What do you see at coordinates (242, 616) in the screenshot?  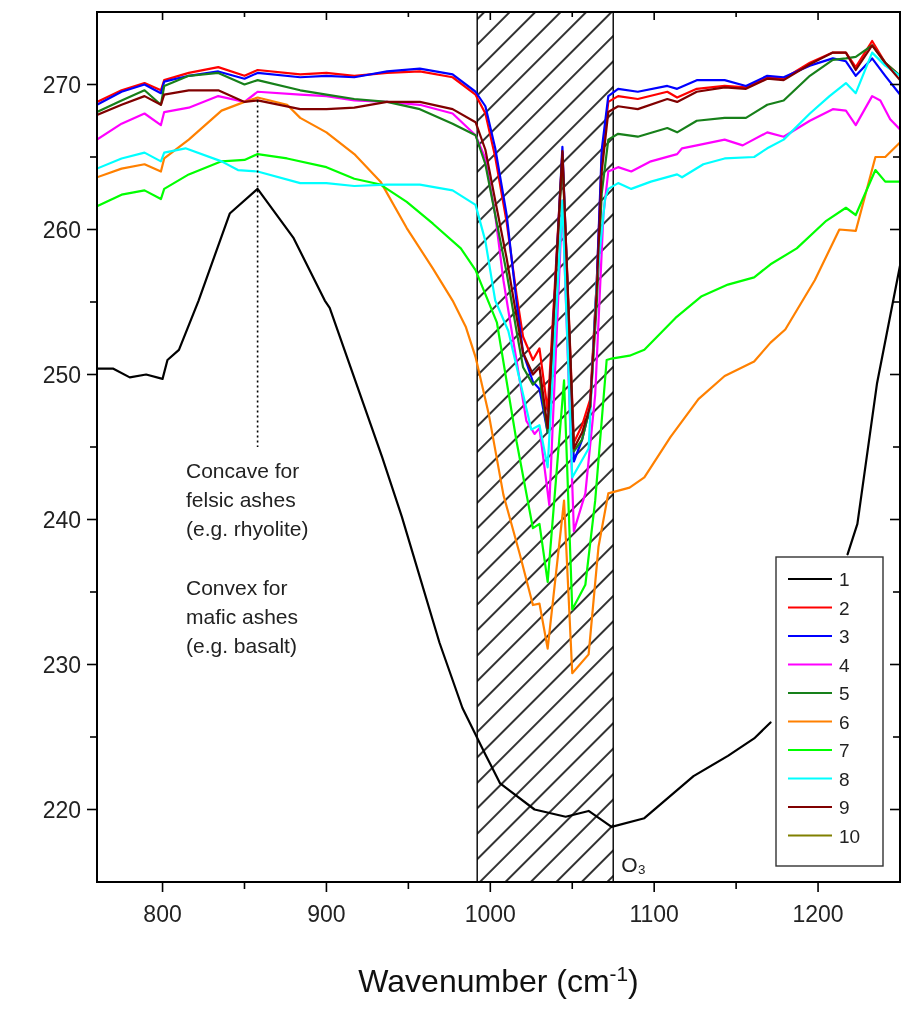 I see `annotation: Convex for mafic ashes (e.g. basalt)` at bounding box center [242, 616].